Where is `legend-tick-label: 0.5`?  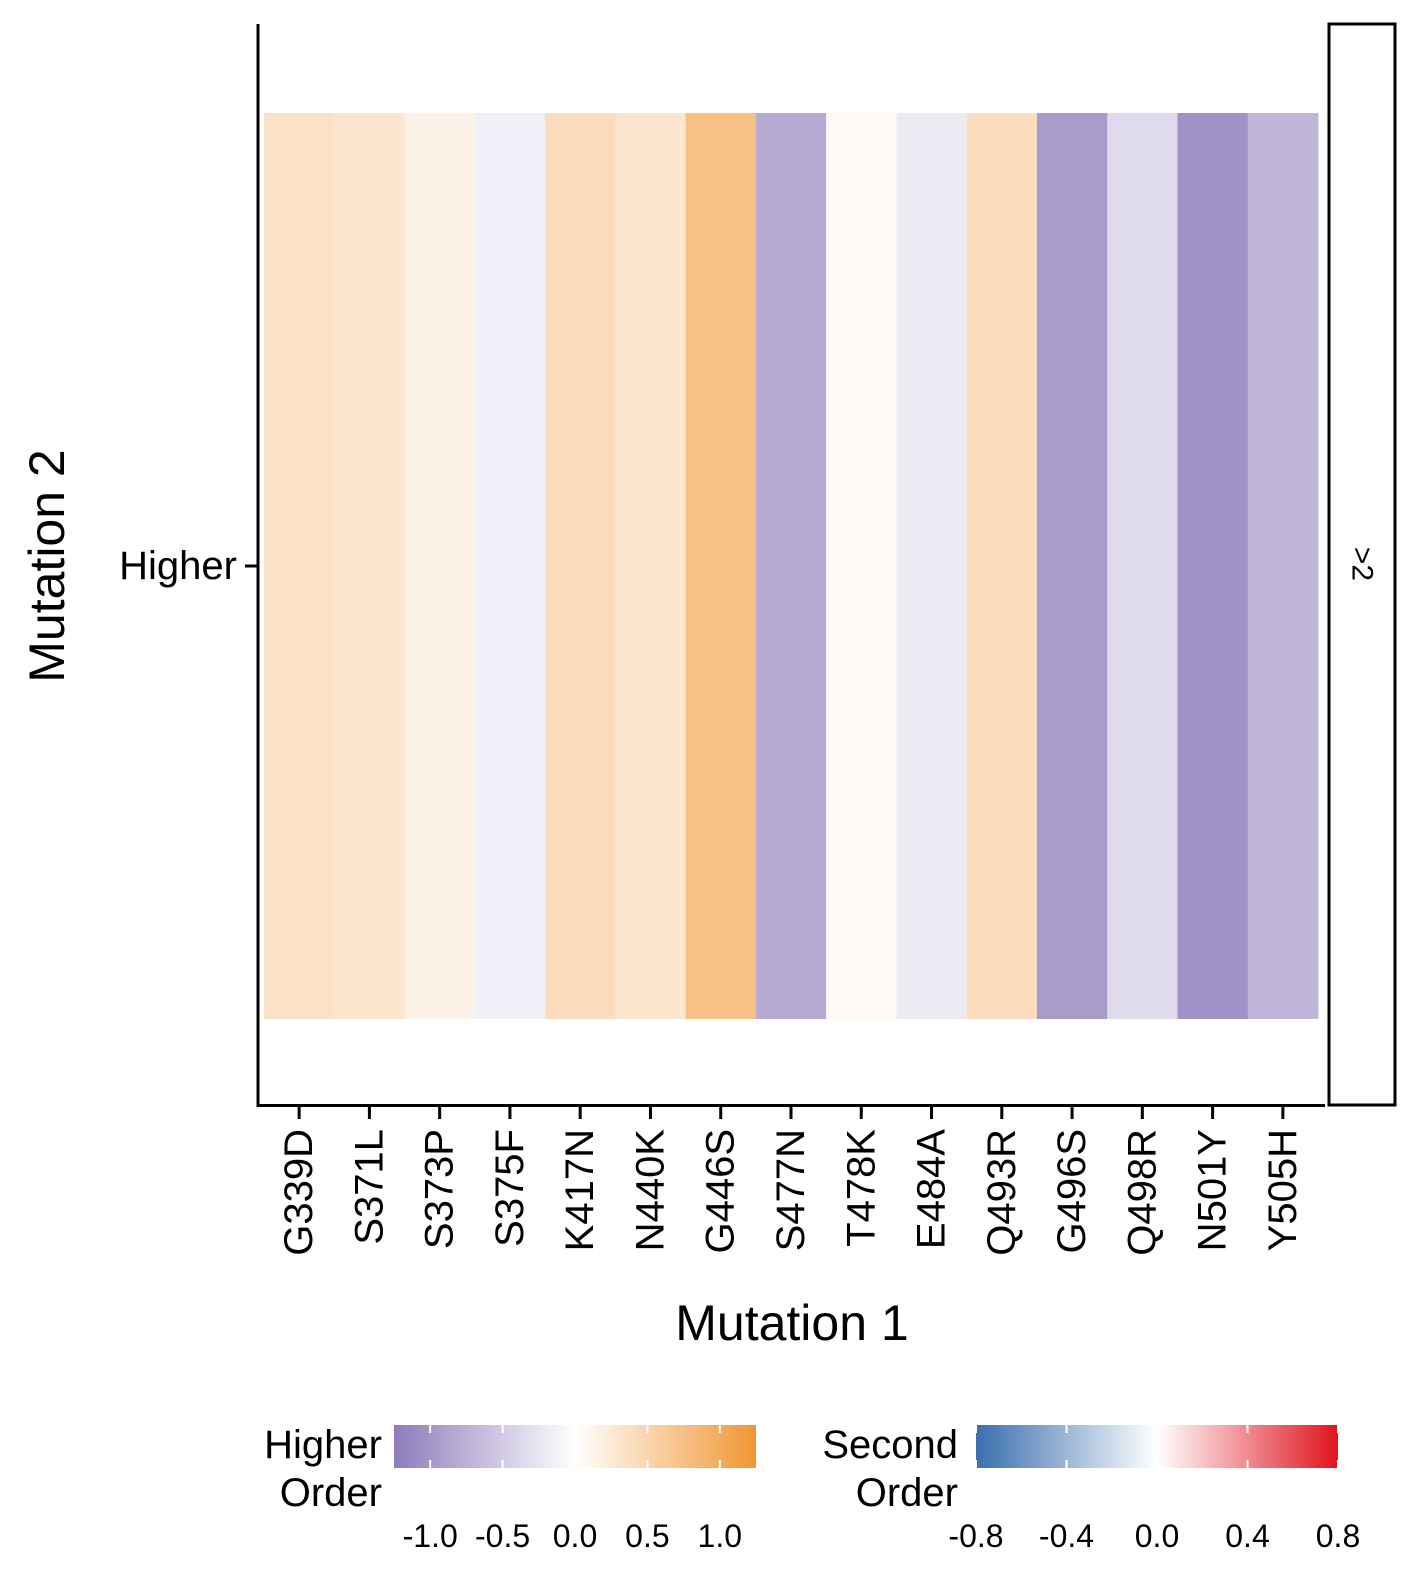
legend-tick-label: 0.5 is located at coordinates (647, 1536).